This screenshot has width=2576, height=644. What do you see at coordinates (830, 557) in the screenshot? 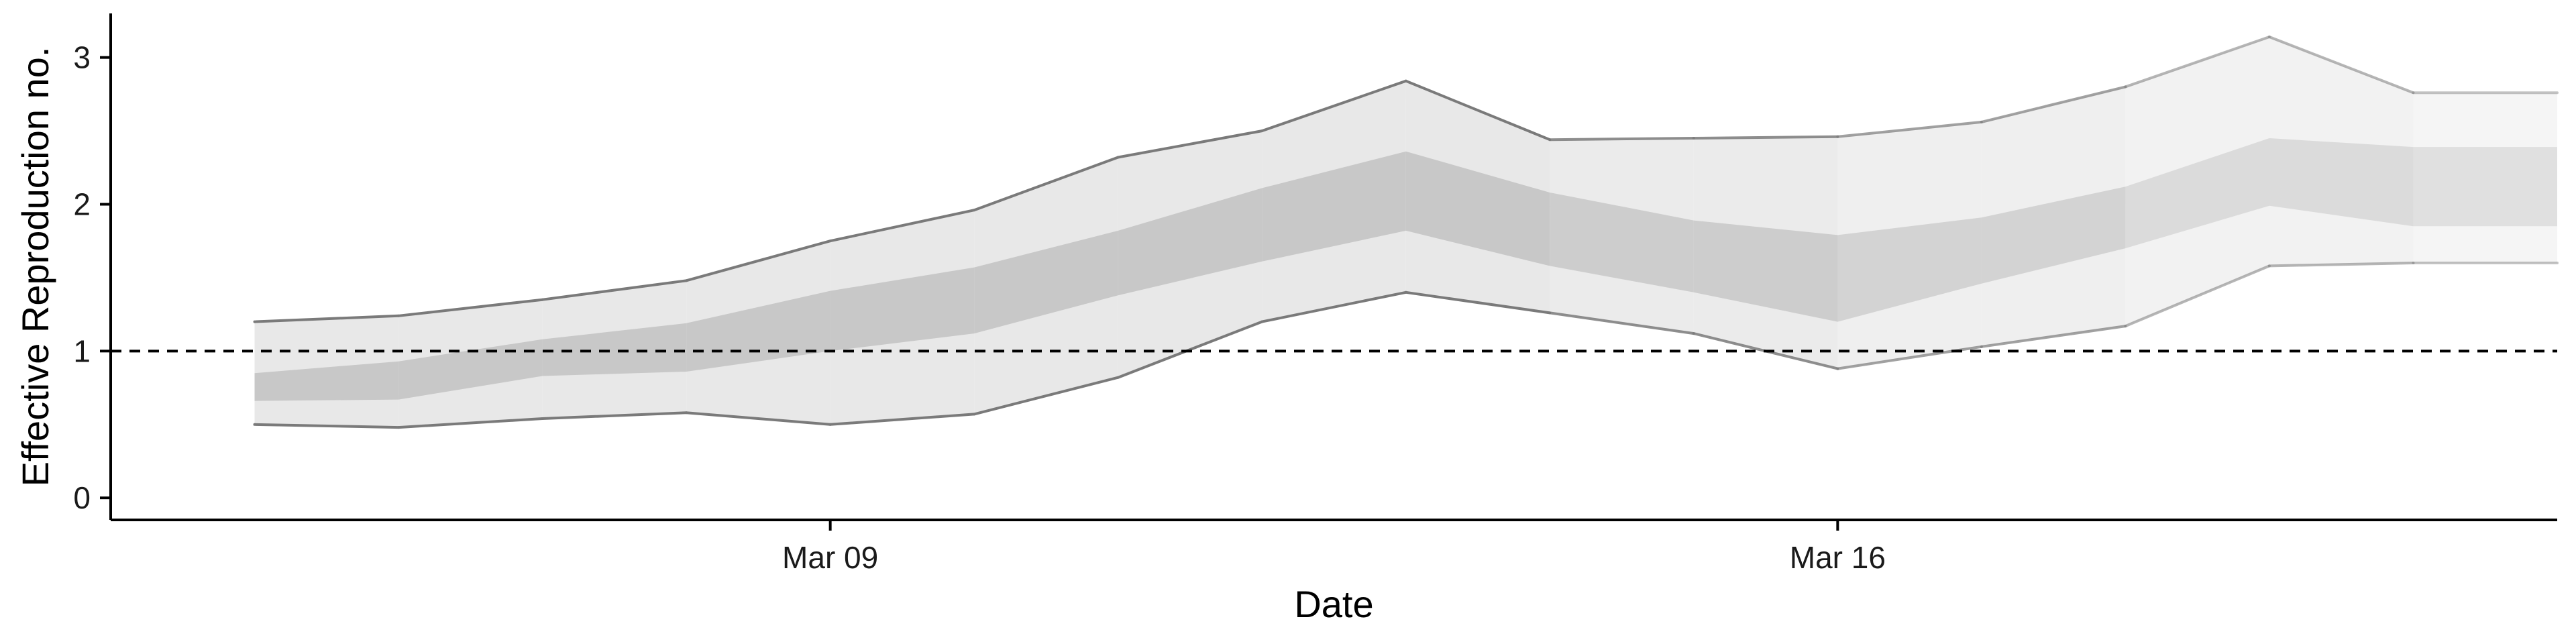
I see `x-tick-label-0: Mar 09` at bounding box center [830, 557].